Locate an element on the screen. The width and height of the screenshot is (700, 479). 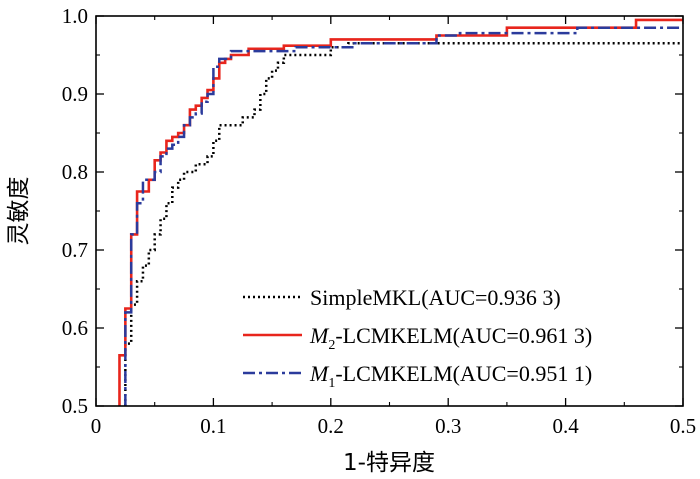
y-tick-label: 0.8 is located at coordinates (75, 172).